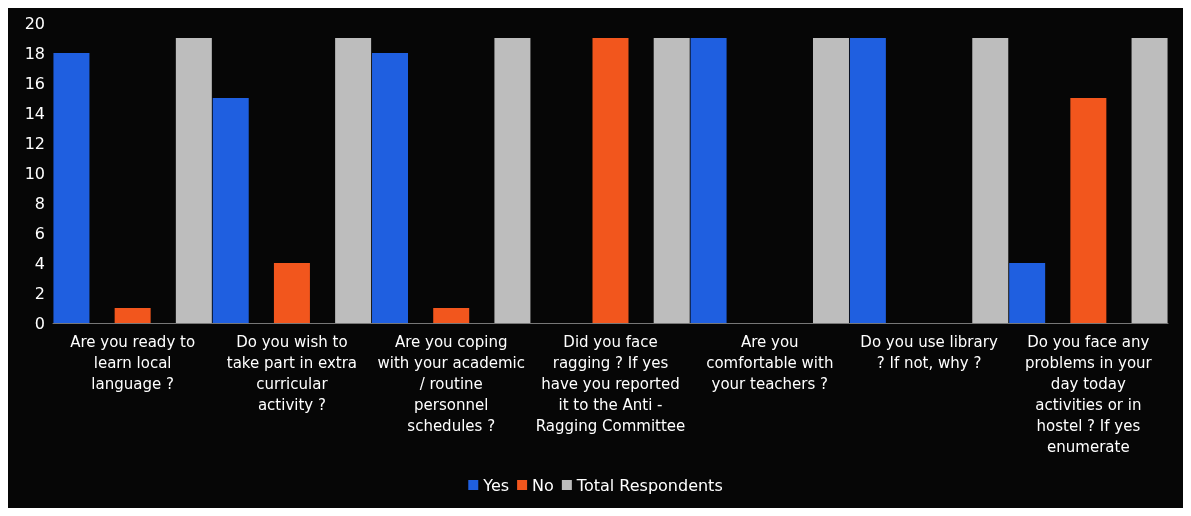  What do you see at coordinates (39, 323) in the screenshot?
I see `y-tick-label: 0` at bounding box center [39, 323].